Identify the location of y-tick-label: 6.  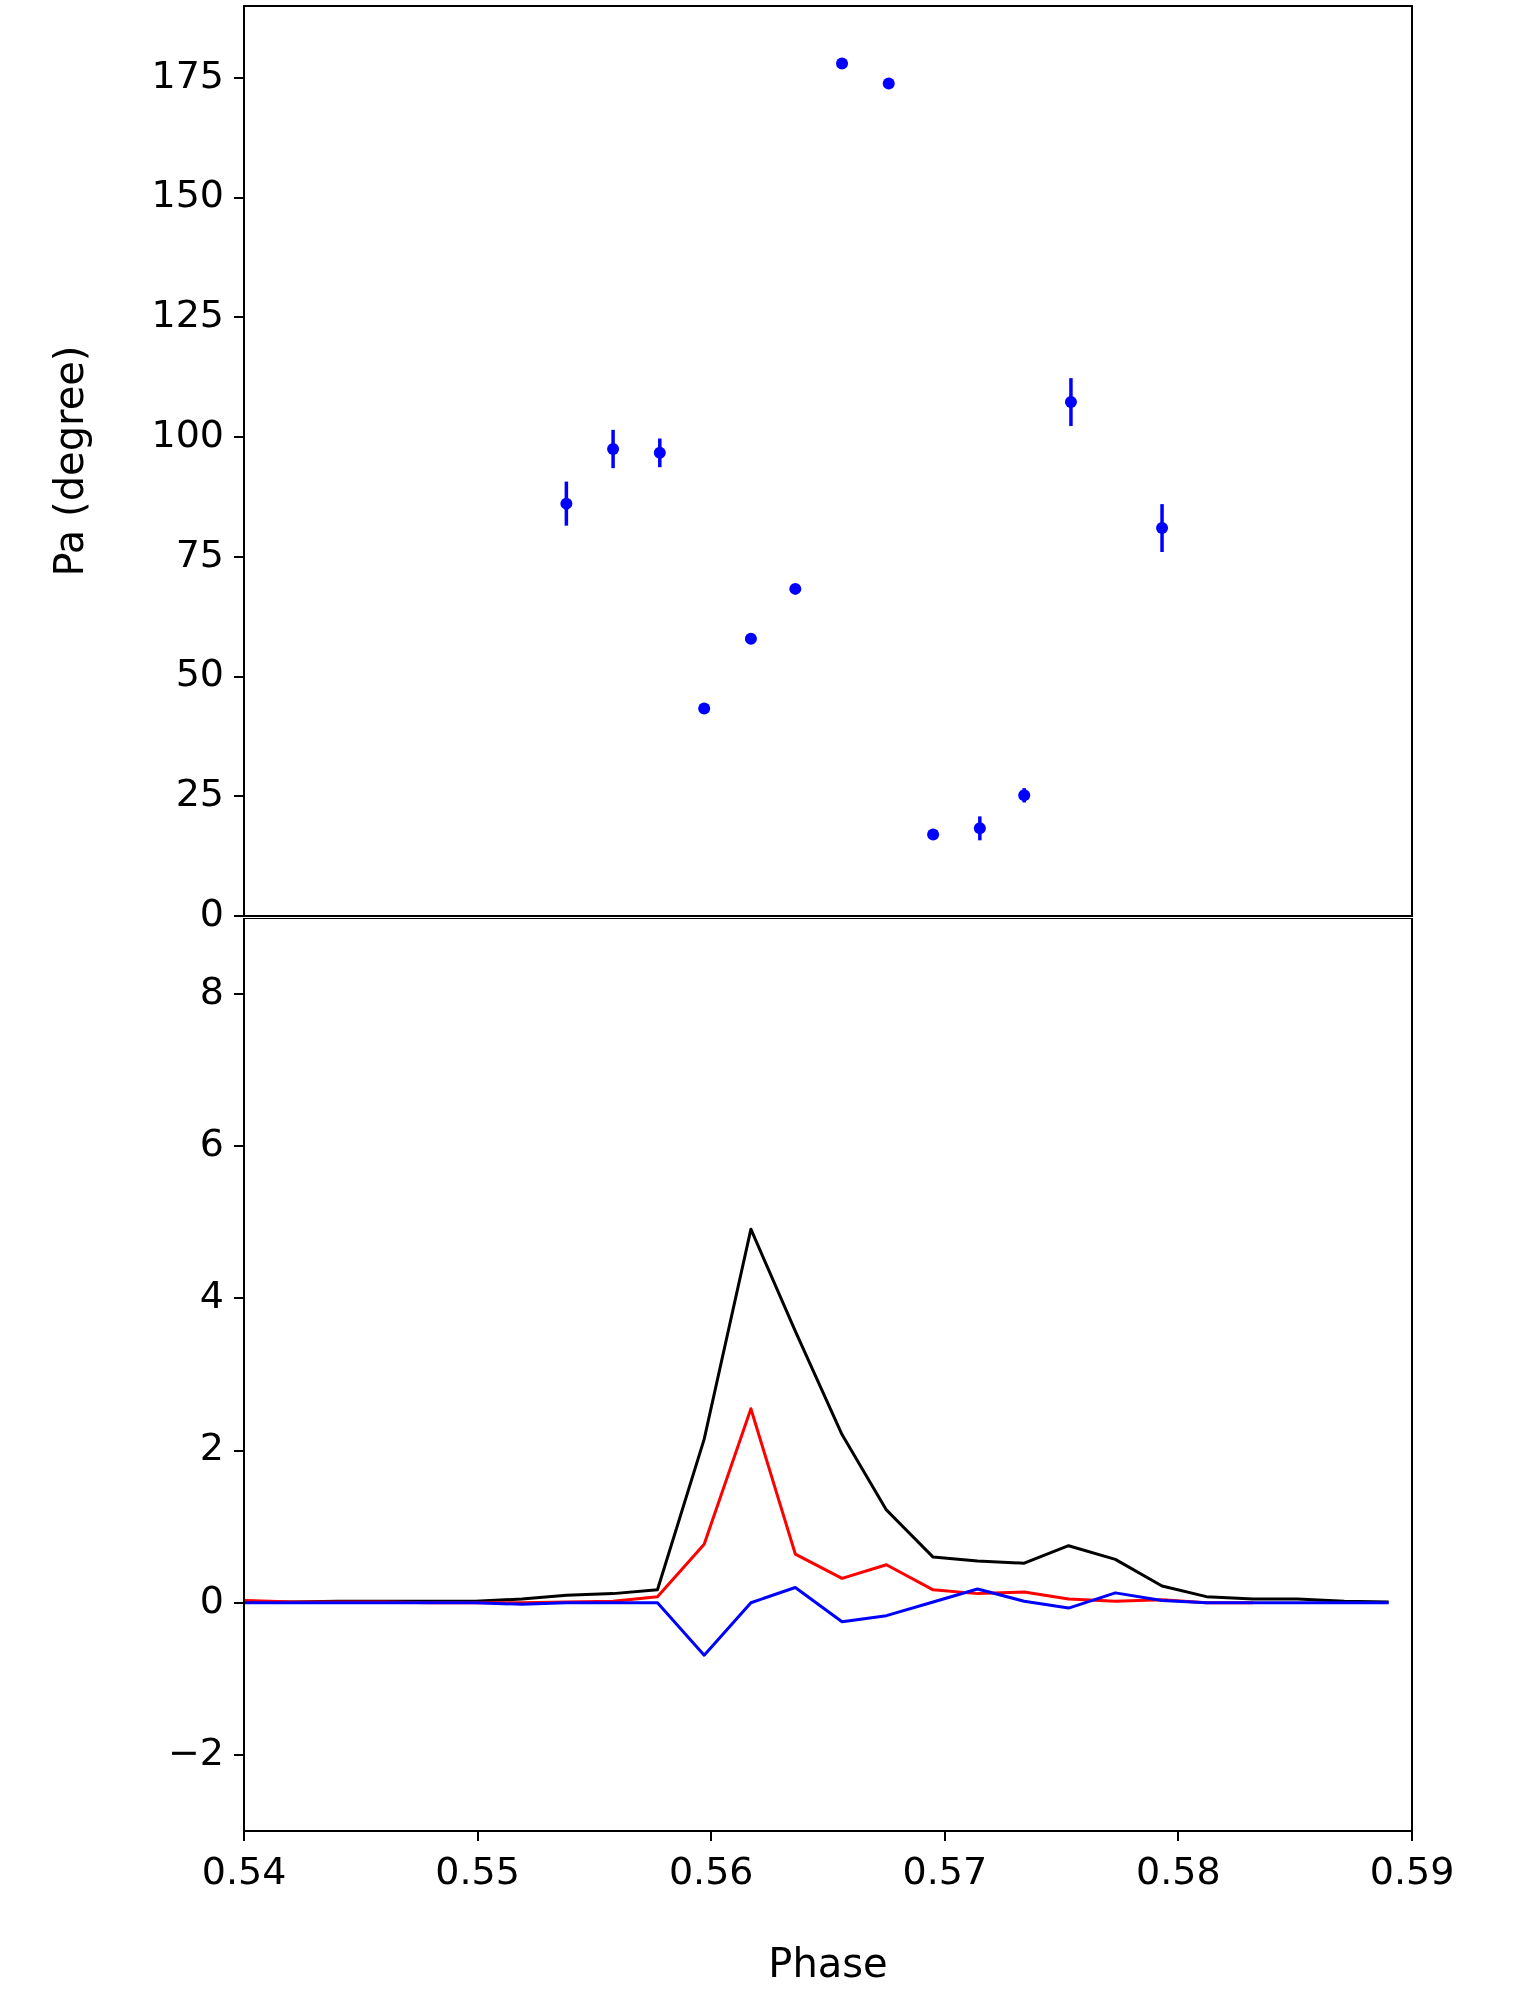
(211, 1143).